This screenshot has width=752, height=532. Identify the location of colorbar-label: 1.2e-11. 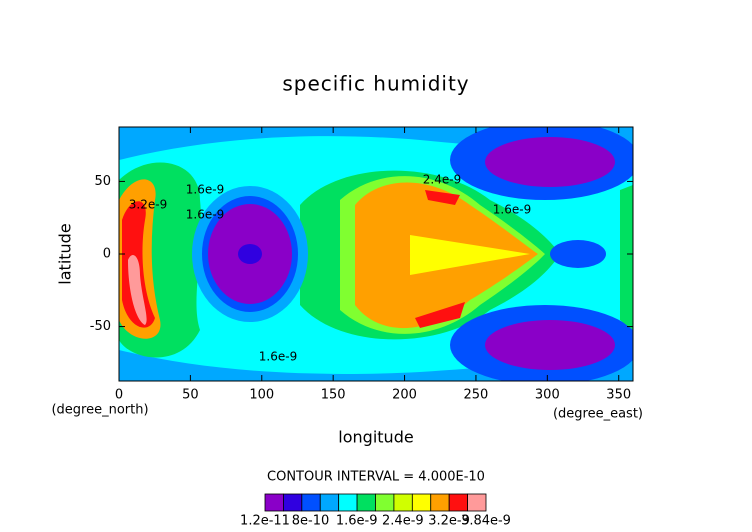
(265, 521).